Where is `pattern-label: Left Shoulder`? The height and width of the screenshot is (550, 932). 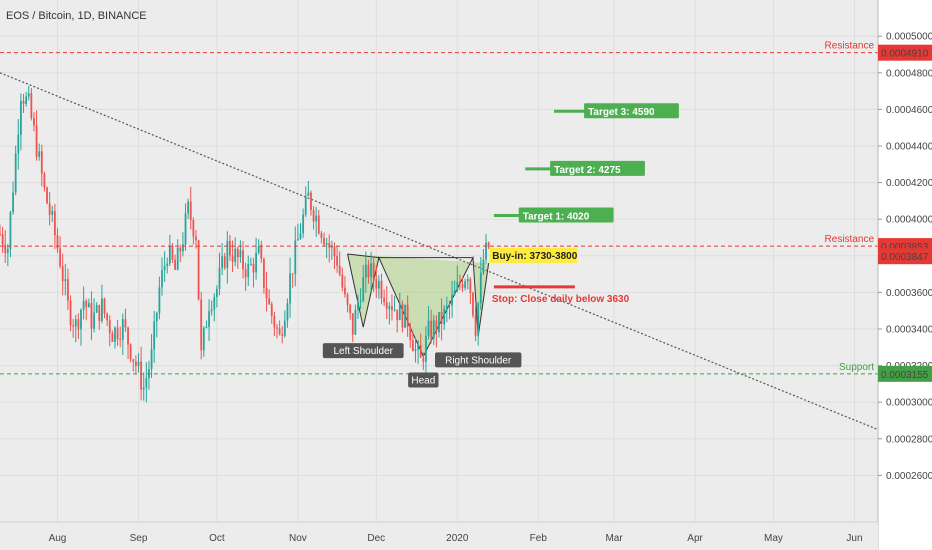
pattern-label: Left Shoulder is located at coordinates (363, 351).